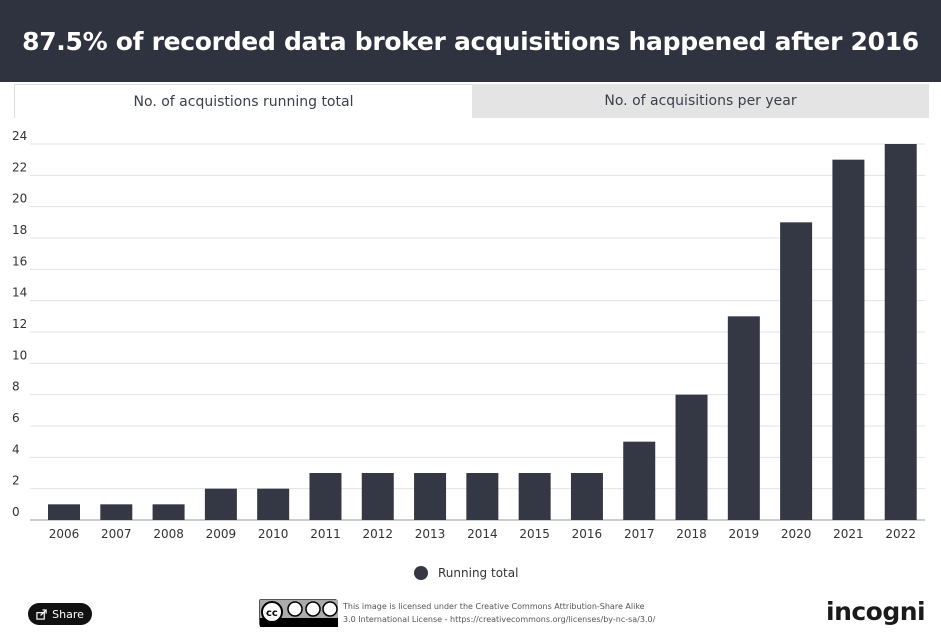  What do you see at coordinates (16, 481) in the screenshot?
I see `y-tick-label: 2` at bounding box center [16, 481].